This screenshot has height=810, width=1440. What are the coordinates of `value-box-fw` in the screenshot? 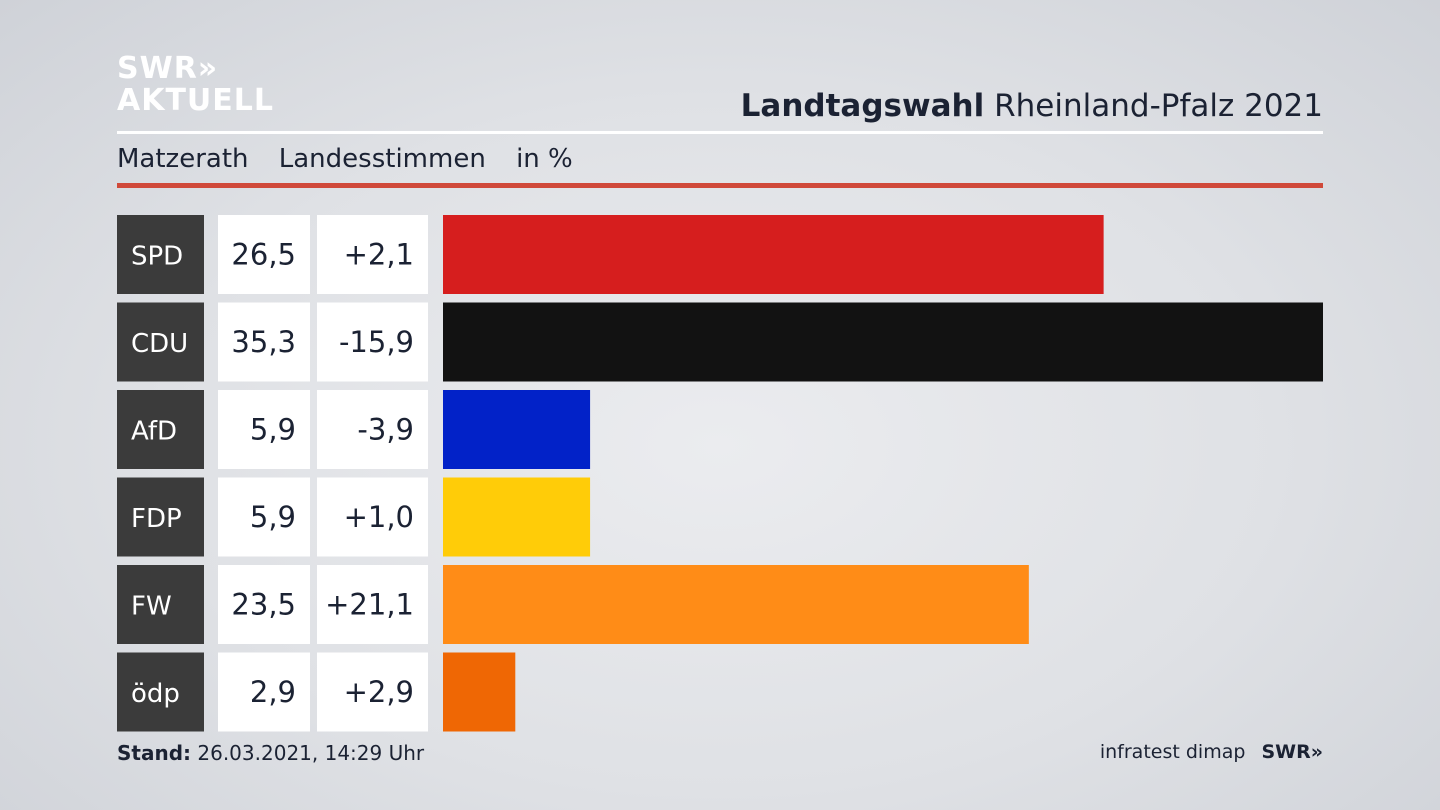 It's located at (264, 604).